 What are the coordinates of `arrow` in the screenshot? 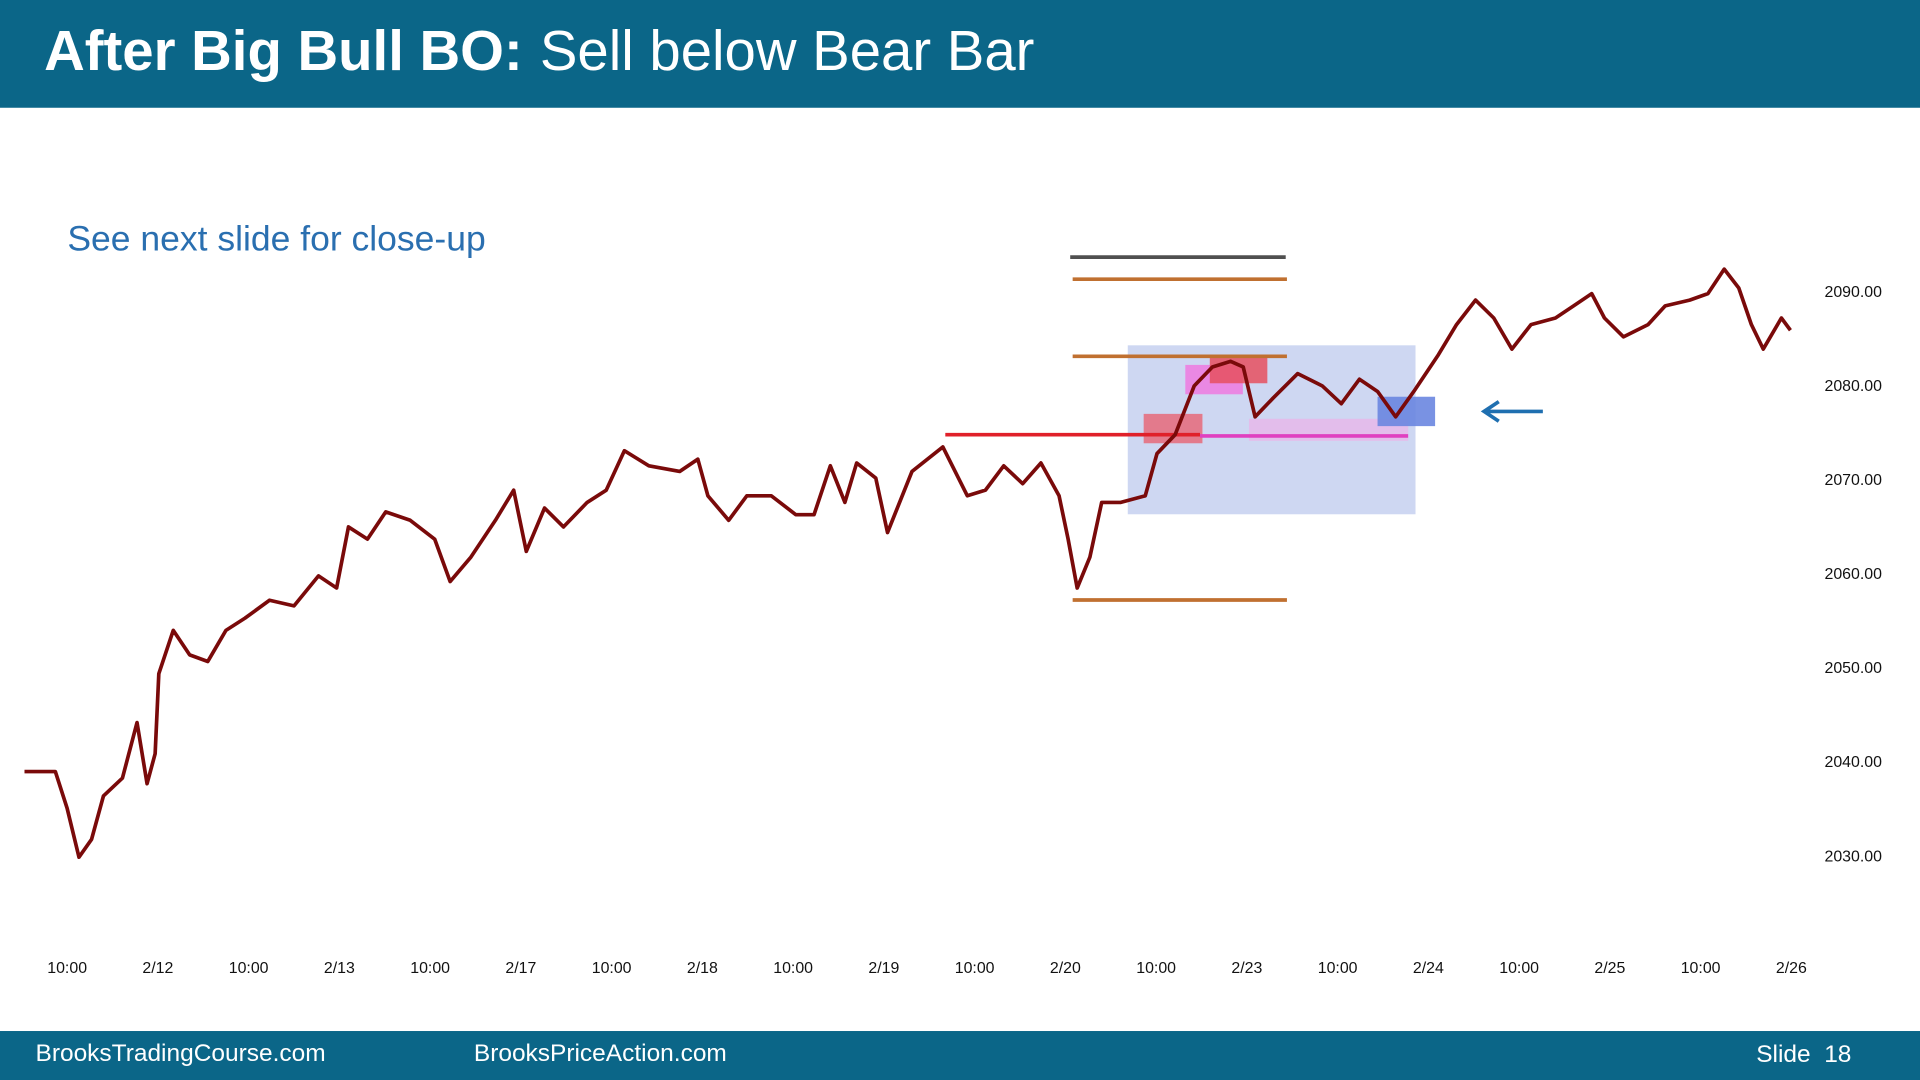 It's located at (1511, 411).